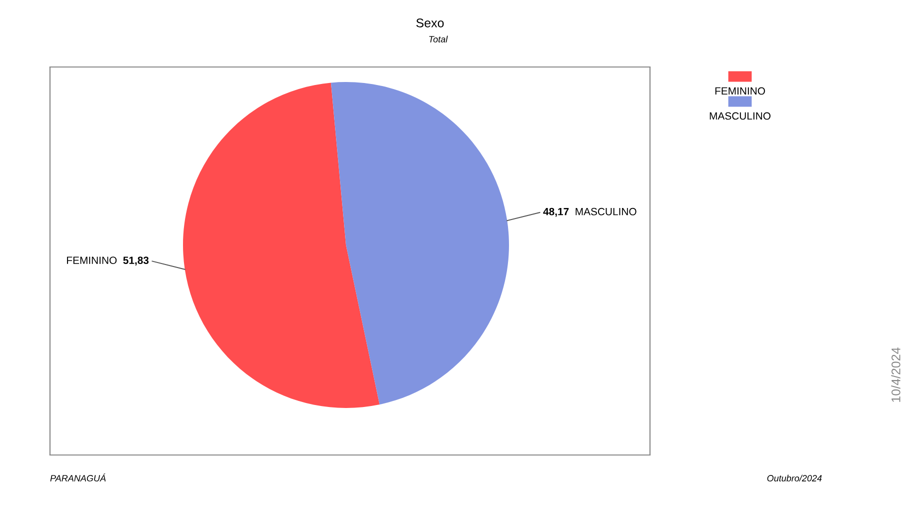 The width and height of the screenshot is (911, 507). What do you see at coordinates (92, 260) in the screenshot?
I see `slice-label: FEMININO` at bounding box center [92, 260].